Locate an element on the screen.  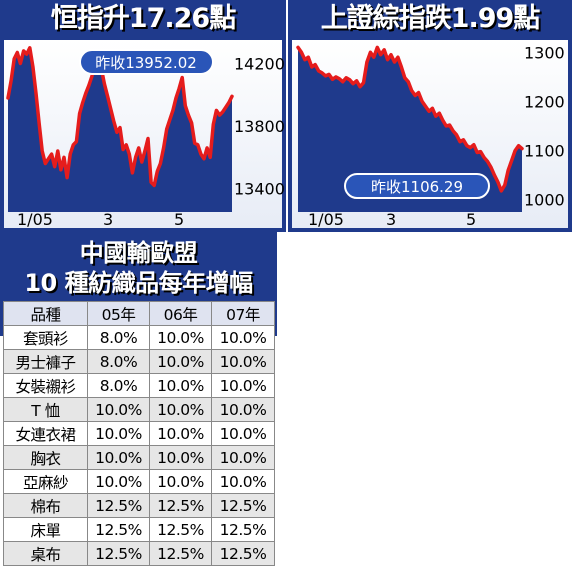
hsi-chart-title: 恒指升17.26點 is located at coordinates (143, 18).